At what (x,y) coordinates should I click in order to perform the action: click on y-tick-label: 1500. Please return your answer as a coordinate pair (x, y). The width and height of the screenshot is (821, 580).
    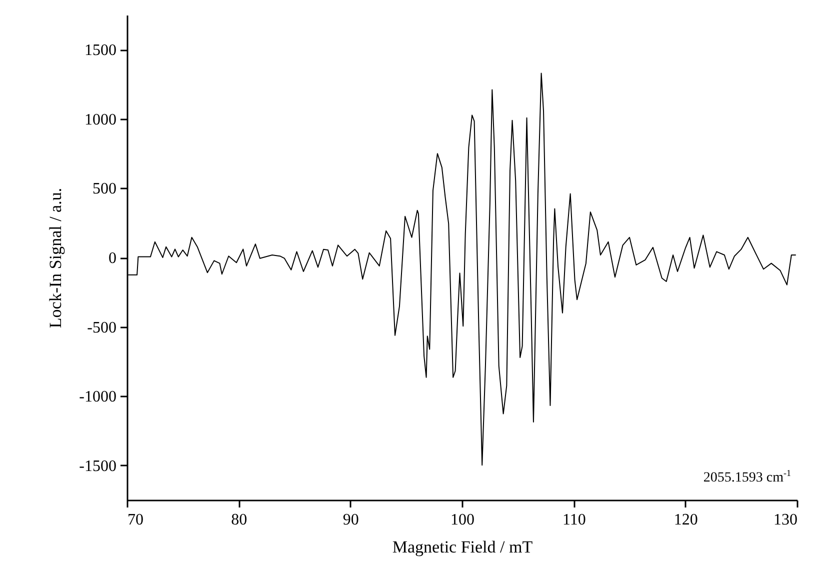
    Looking at the image, I should click on (100, 51).